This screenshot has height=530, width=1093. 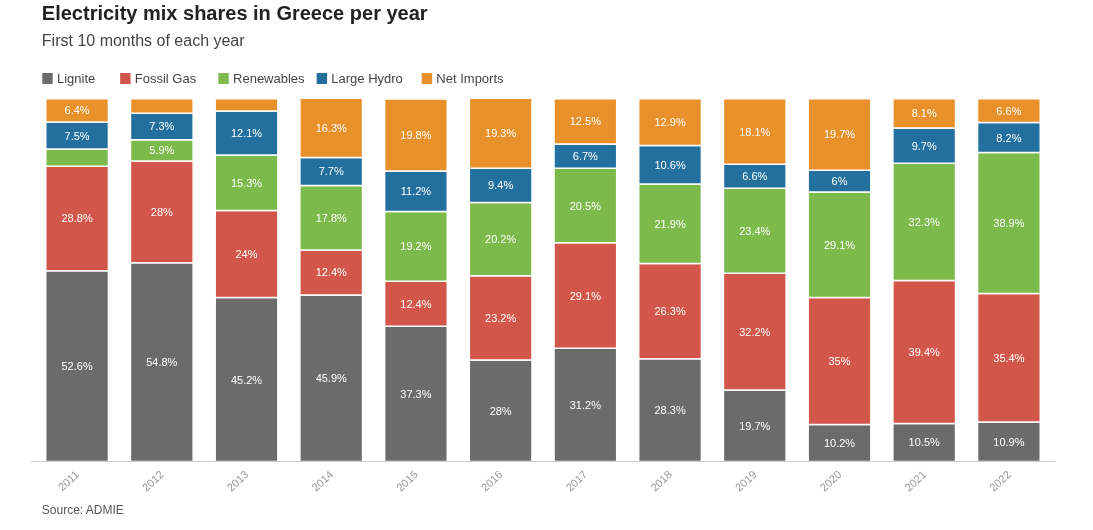 What do you see at coordinates (77, 366) in the screenshot?
I see `data-label: 52.6%` at bounding box center [77, 366].